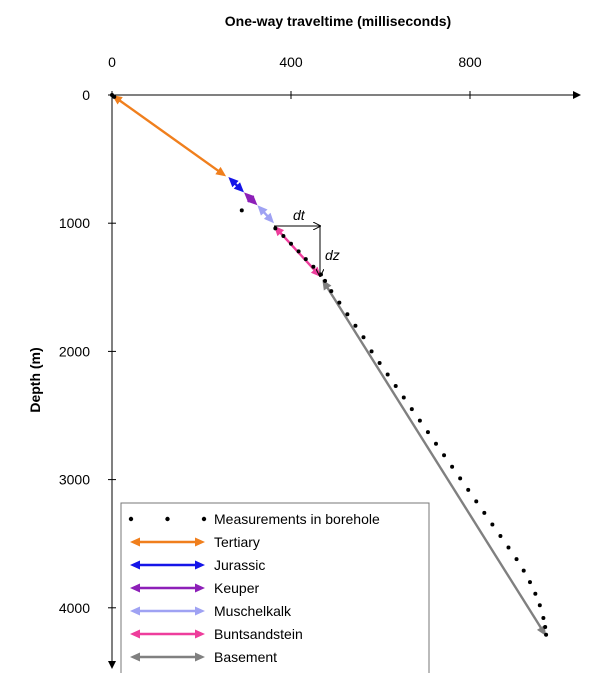  I want to click on legend-item-tertiary: Tertiary, so click(195, 542).